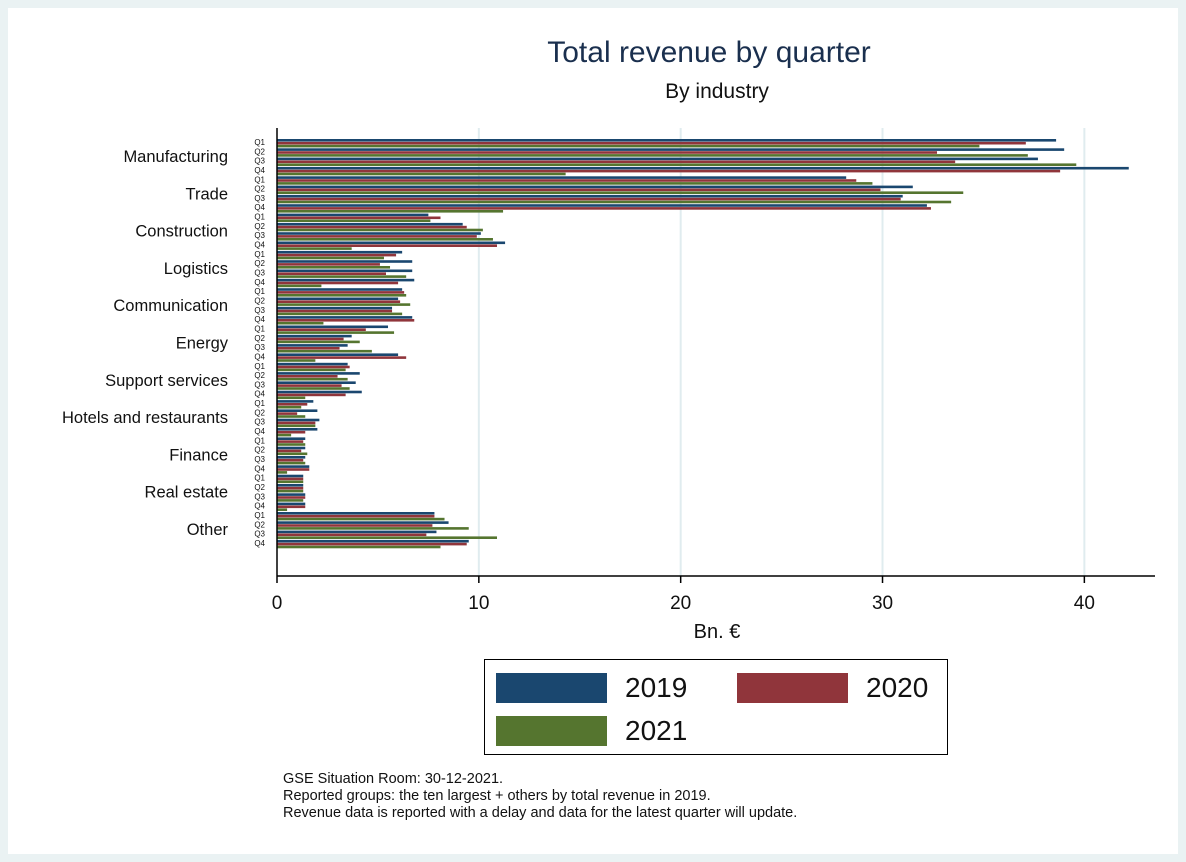  What do you see at coordinates (357, 532) in the screenshot?
I see `bar-other-q3-2019` at bounding box center [357, 532].